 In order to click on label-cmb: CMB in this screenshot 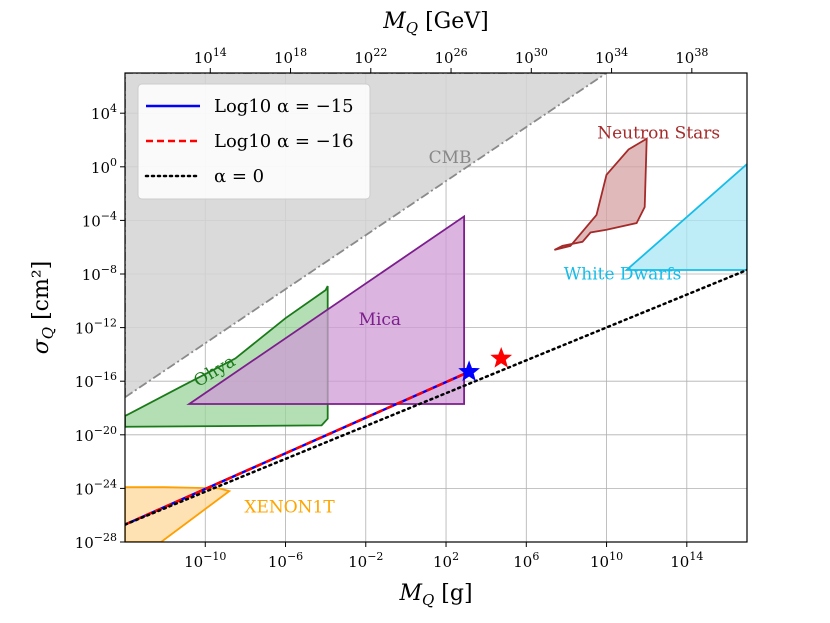, I will do `click(450, 158)`.